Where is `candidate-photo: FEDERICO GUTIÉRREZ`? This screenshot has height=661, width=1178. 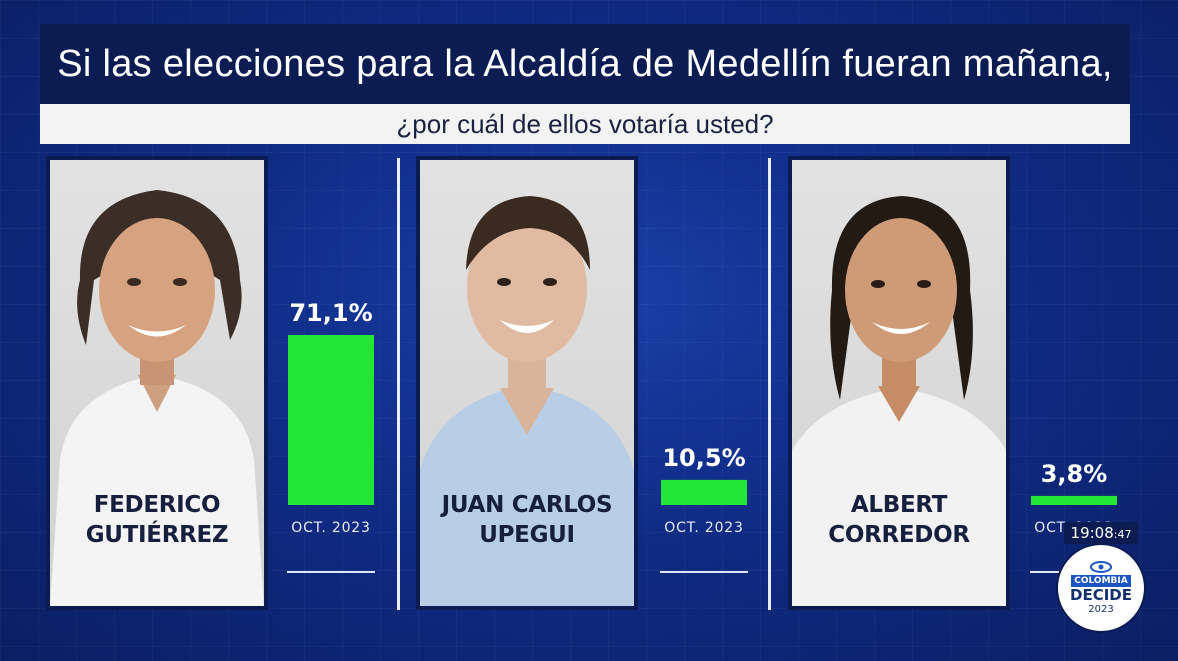 candidate-photo: FEDERICO GUTIÉRREZ is located at coordinates (157, 383).